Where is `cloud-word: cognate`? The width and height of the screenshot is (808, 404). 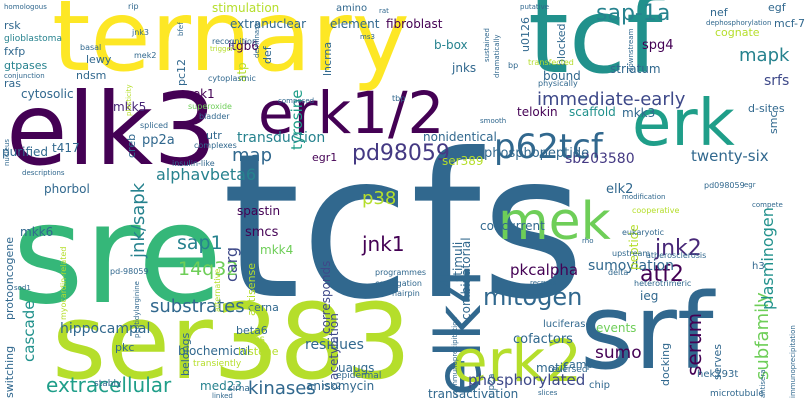
cloud-word: cognate is located at coordinates (737, 32).